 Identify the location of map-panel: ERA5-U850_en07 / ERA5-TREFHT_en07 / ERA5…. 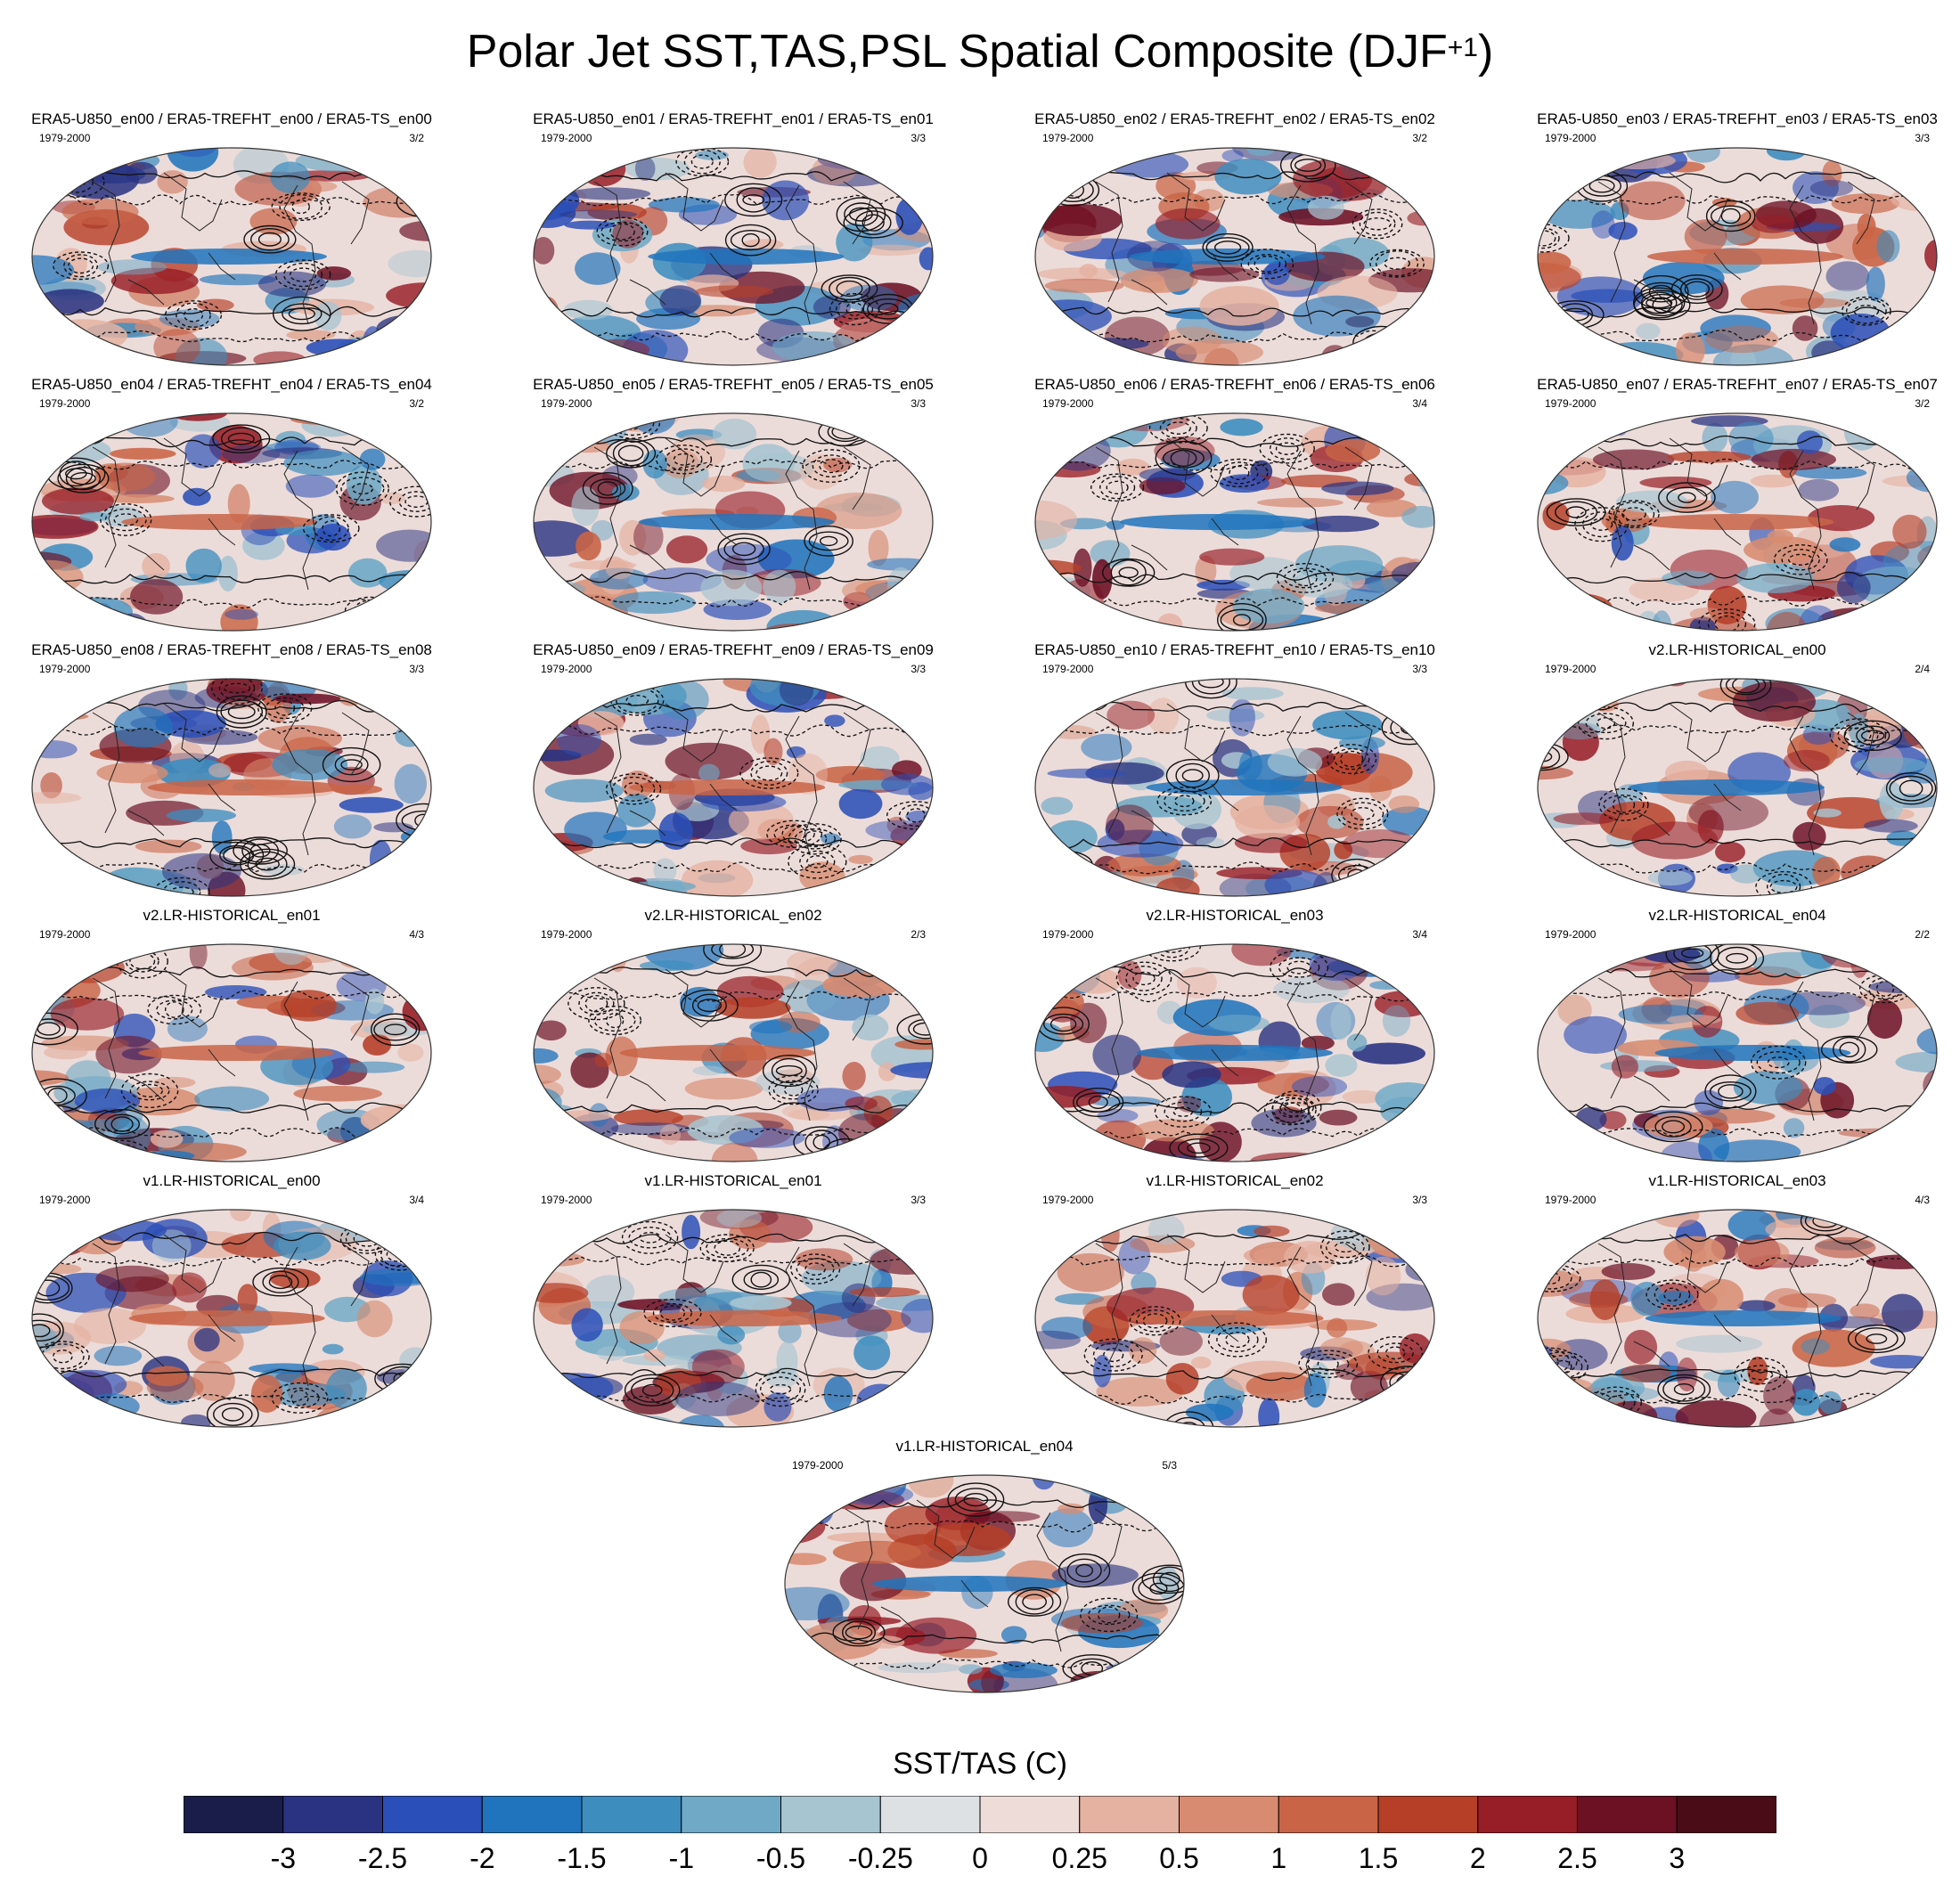
(1733, 505).